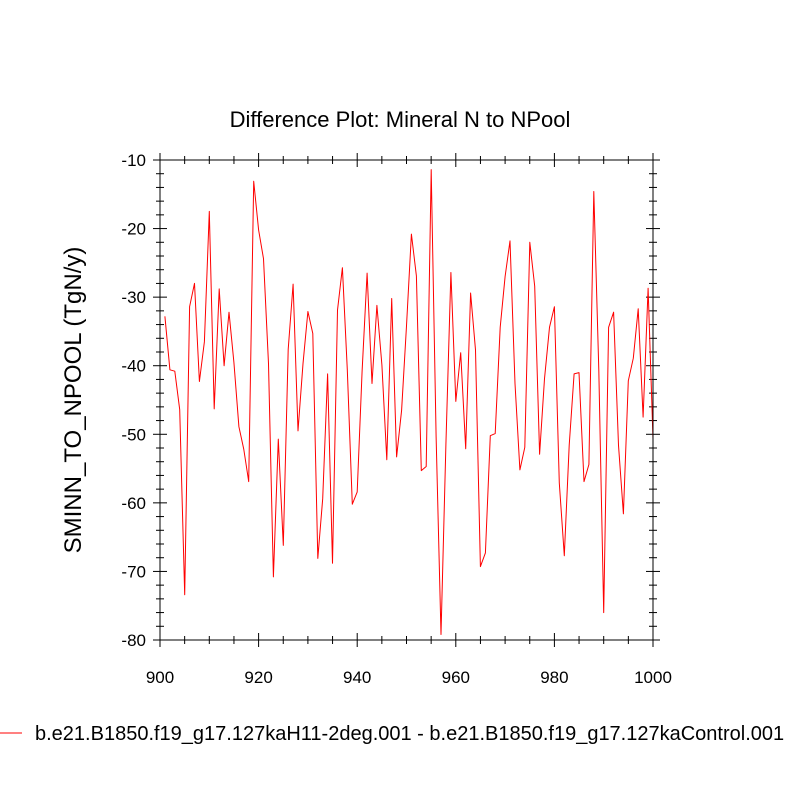  What do you see at coordinates (73, 400) in the screenshot?
I see `y-axis-label: SMINN_TO_NPOOL (TgN/y)` at bounding box center [73, 400].